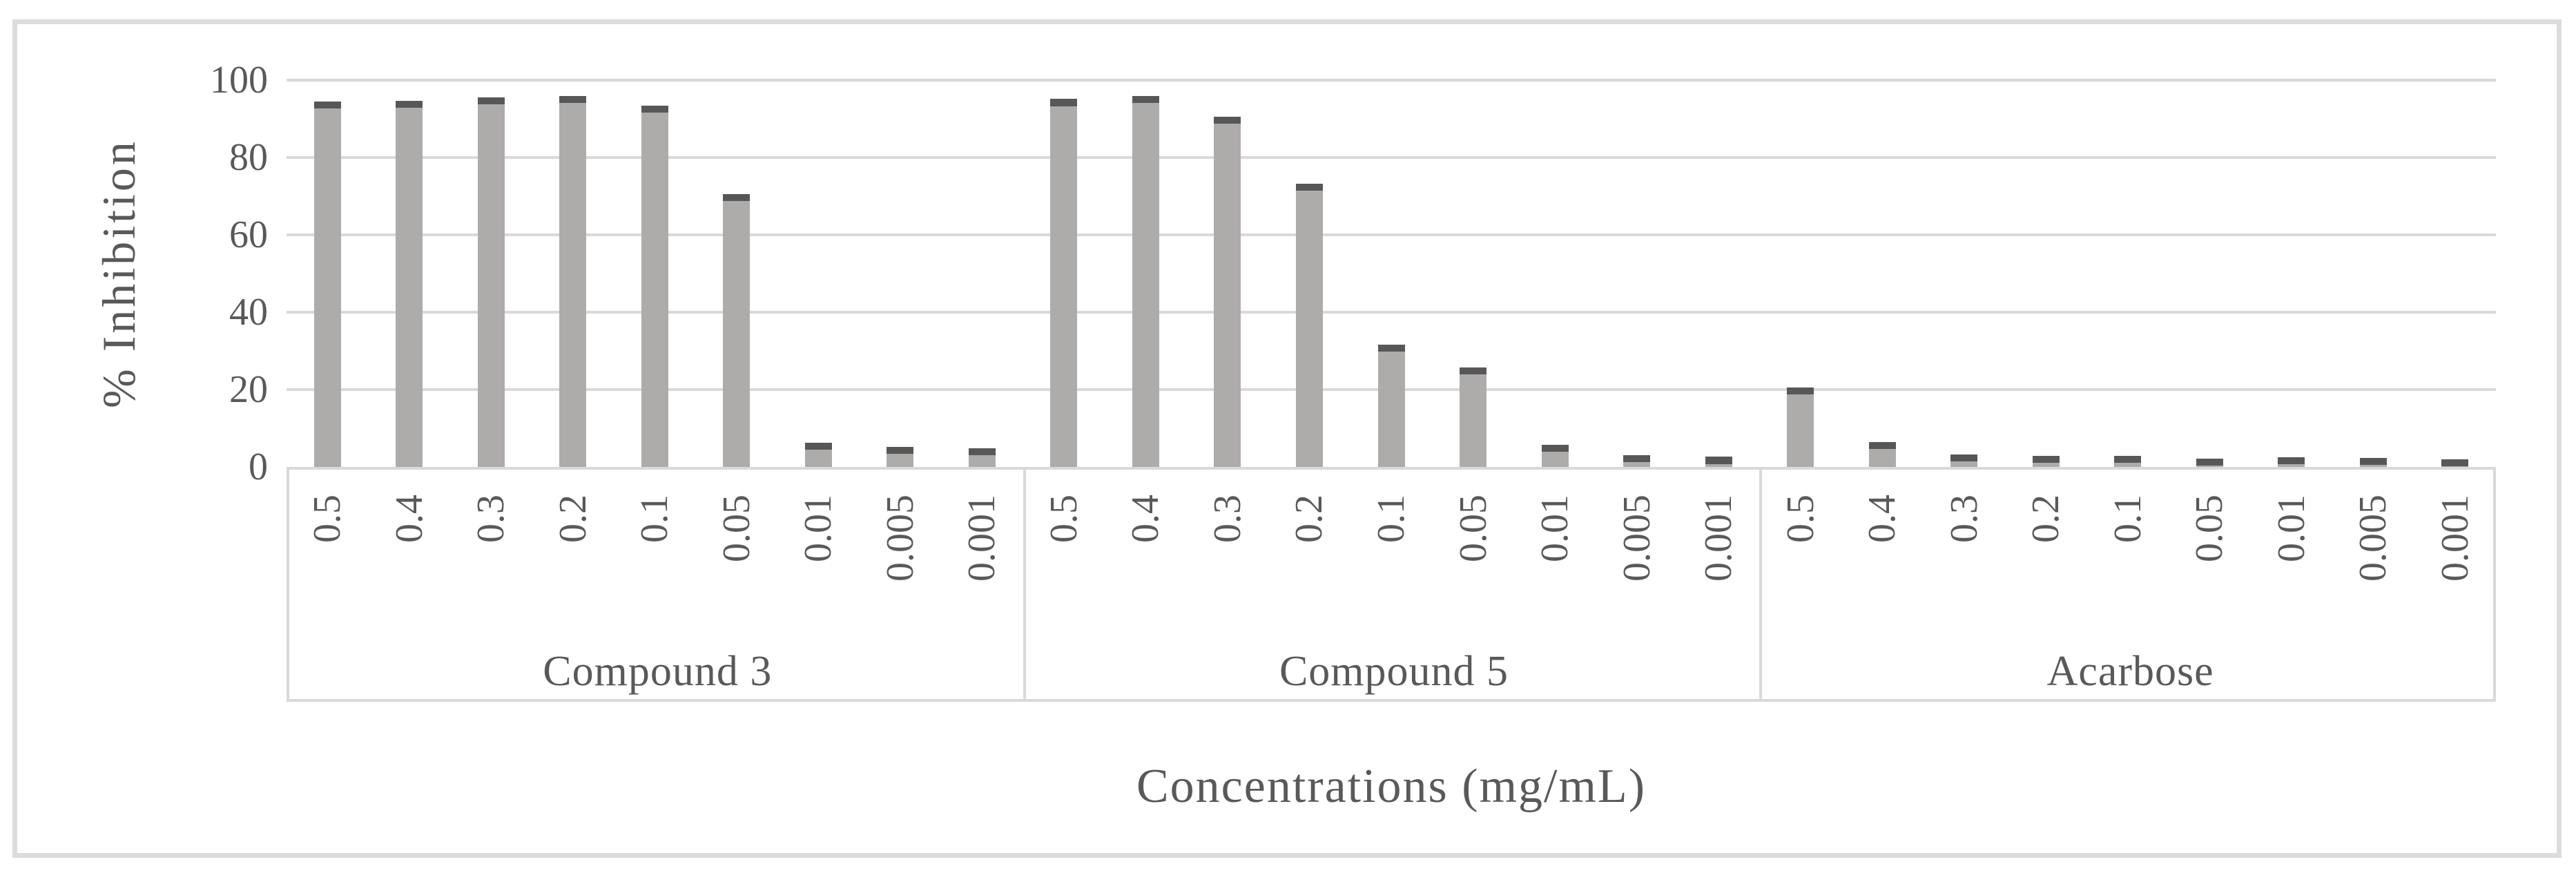  What do you see at coordinates (737, 330) in the screenshot?
I see `bar-compound-3-0.05` at bounding box center [737, 330].